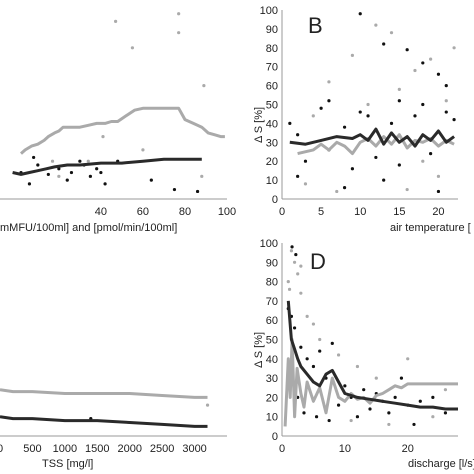 This screenshot has height=474, width=474. What do you see at coordinates (438, 212) in the screenshot?
I see `panel-b-xtick-label: 20` at bounding box center [438, 212].